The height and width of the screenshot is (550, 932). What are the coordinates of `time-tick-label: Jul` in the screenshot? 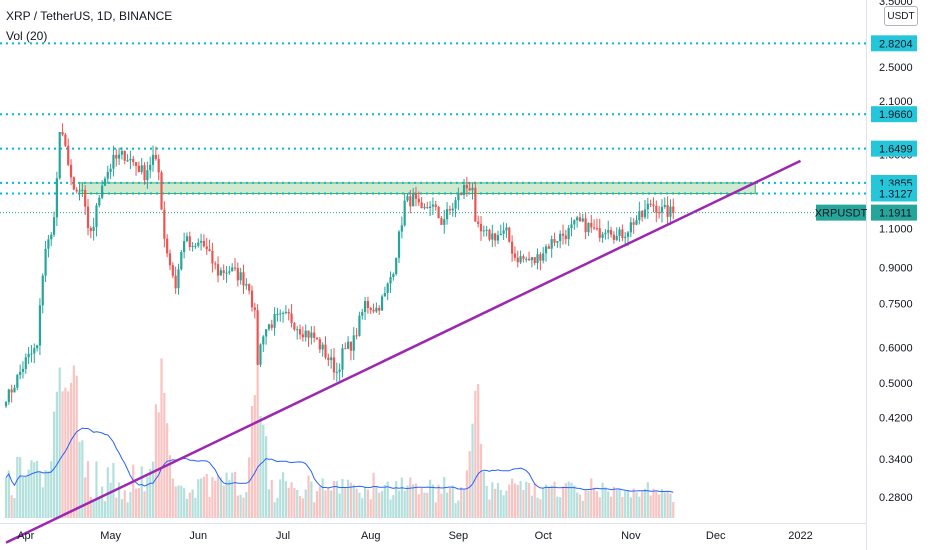 It's located at (283, 536).